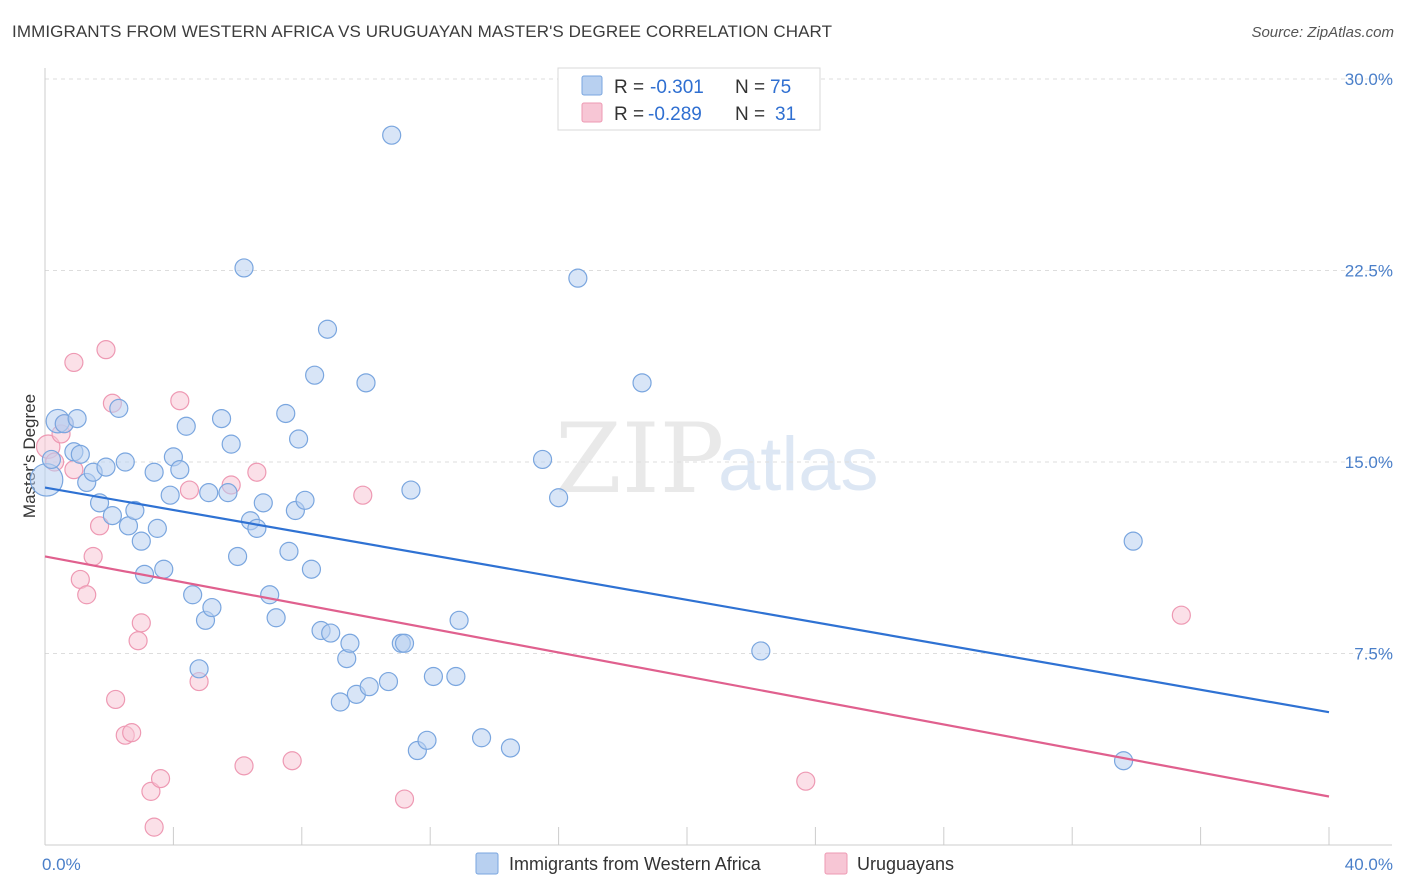 Image resolution: width=1406 pixels, height=892 pixels. I want to click on legend-r-value-pink: -0.289, so click(675, 114).